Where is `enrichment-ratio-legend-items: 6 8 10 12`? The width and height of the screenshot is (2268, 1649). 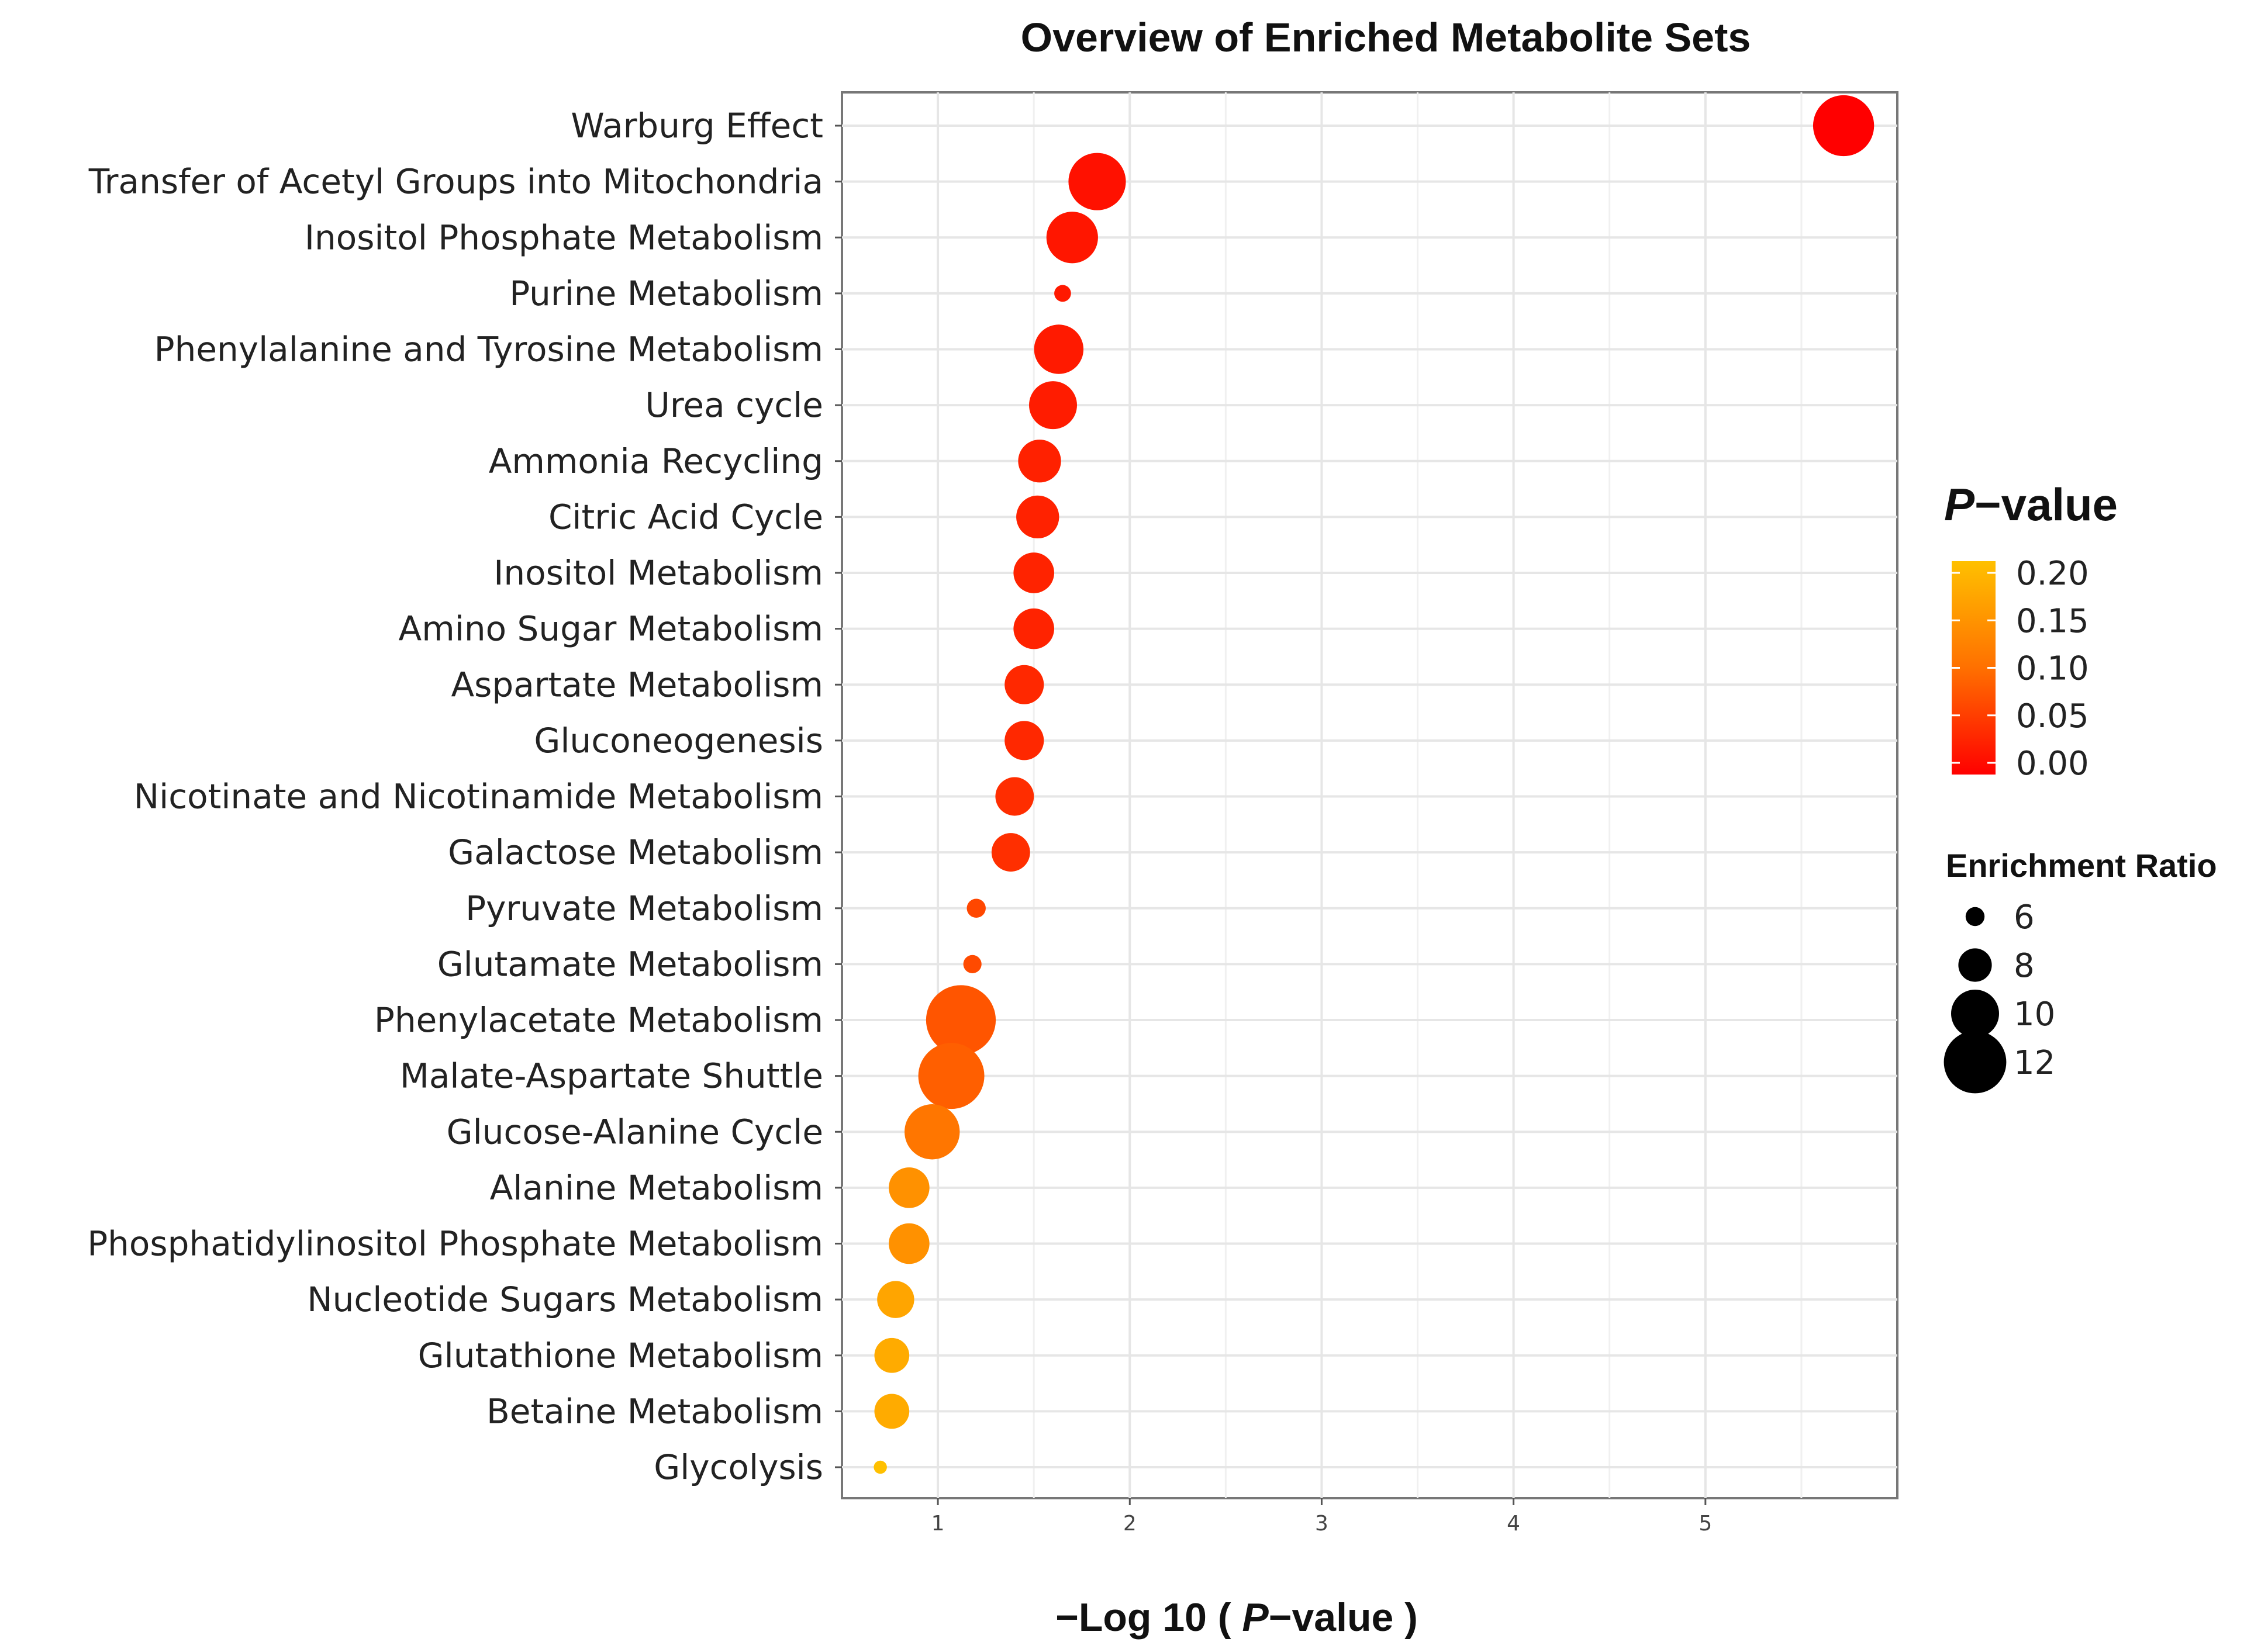
enrichment-ratio-legend-items: 6 8 10 12 is located at coordinates (1999, 996).